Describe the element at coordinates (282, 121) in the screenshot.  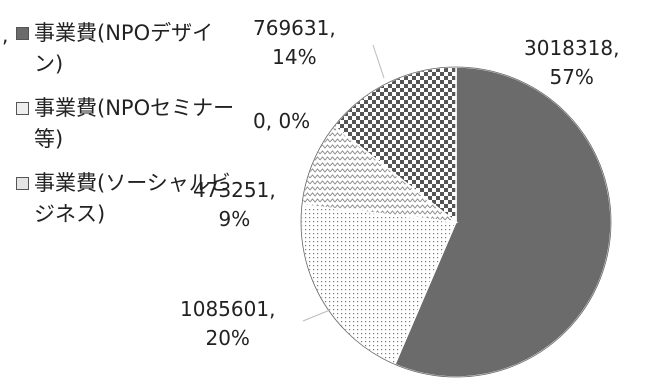
I see `data-label-slice-4: 0, 0%` at that location.